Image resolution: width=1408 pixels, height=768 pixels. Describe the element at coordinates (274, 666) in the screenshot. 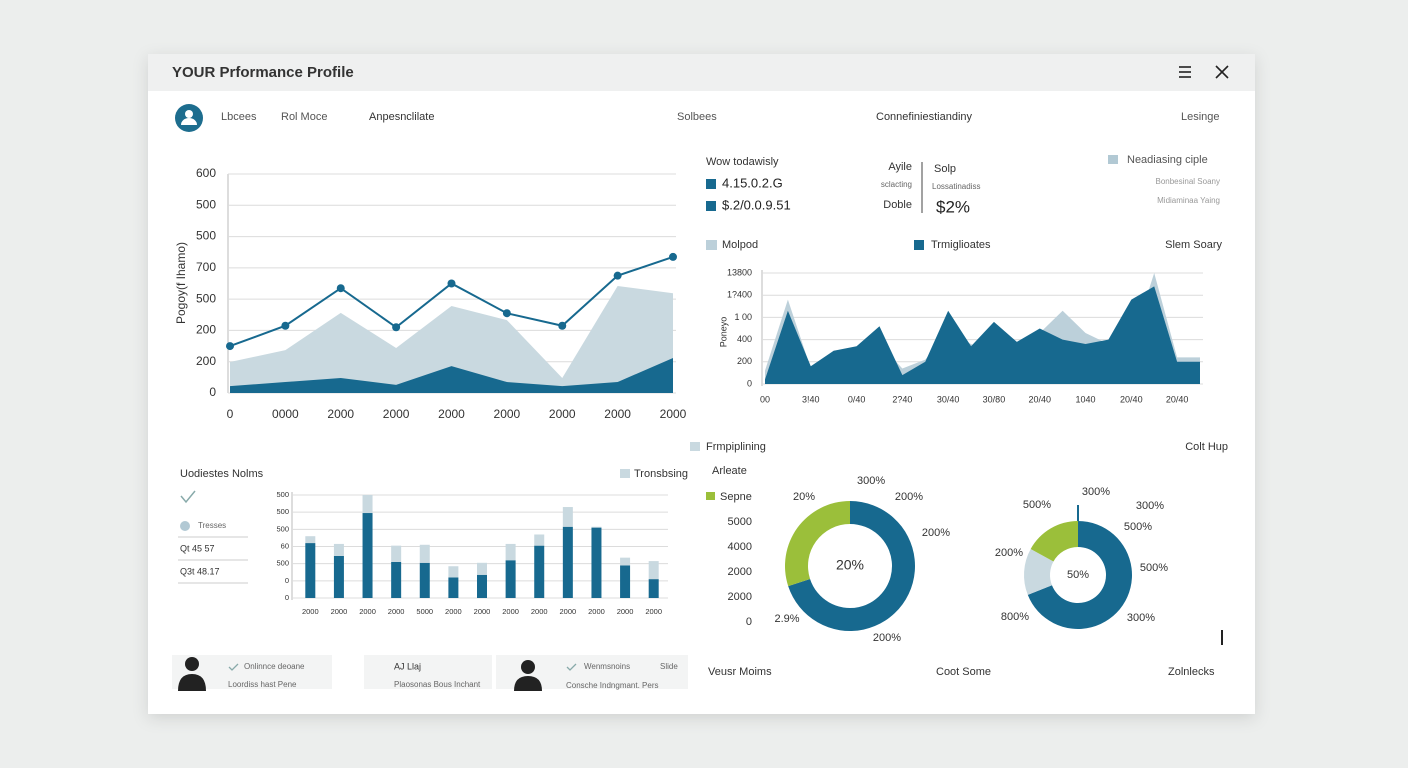

I see `card-text: Onlinnce deoane` at that location.